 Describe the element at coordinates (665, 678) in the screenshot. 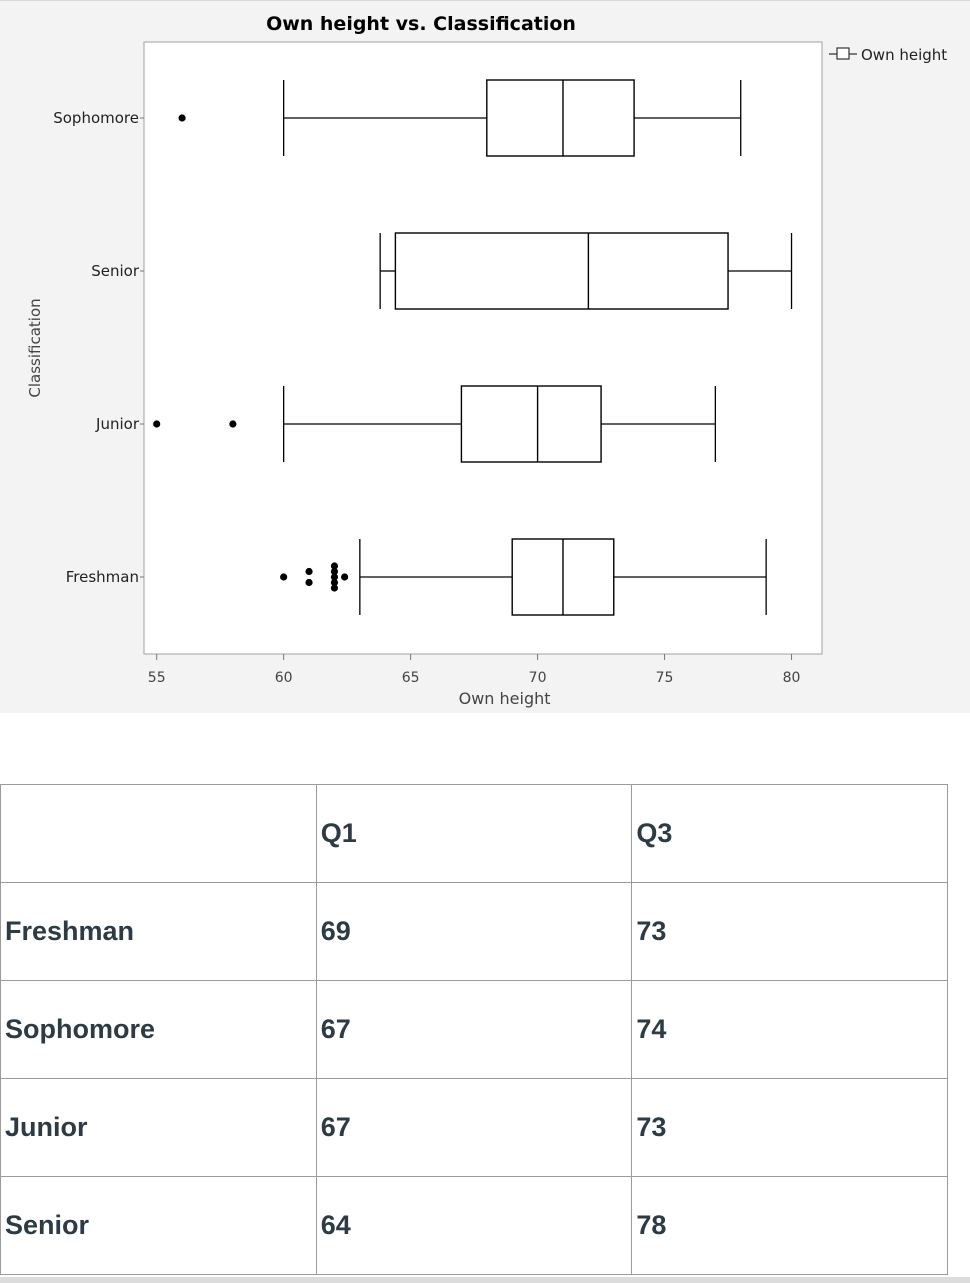

I see `x-tick-label: 75` at that location.